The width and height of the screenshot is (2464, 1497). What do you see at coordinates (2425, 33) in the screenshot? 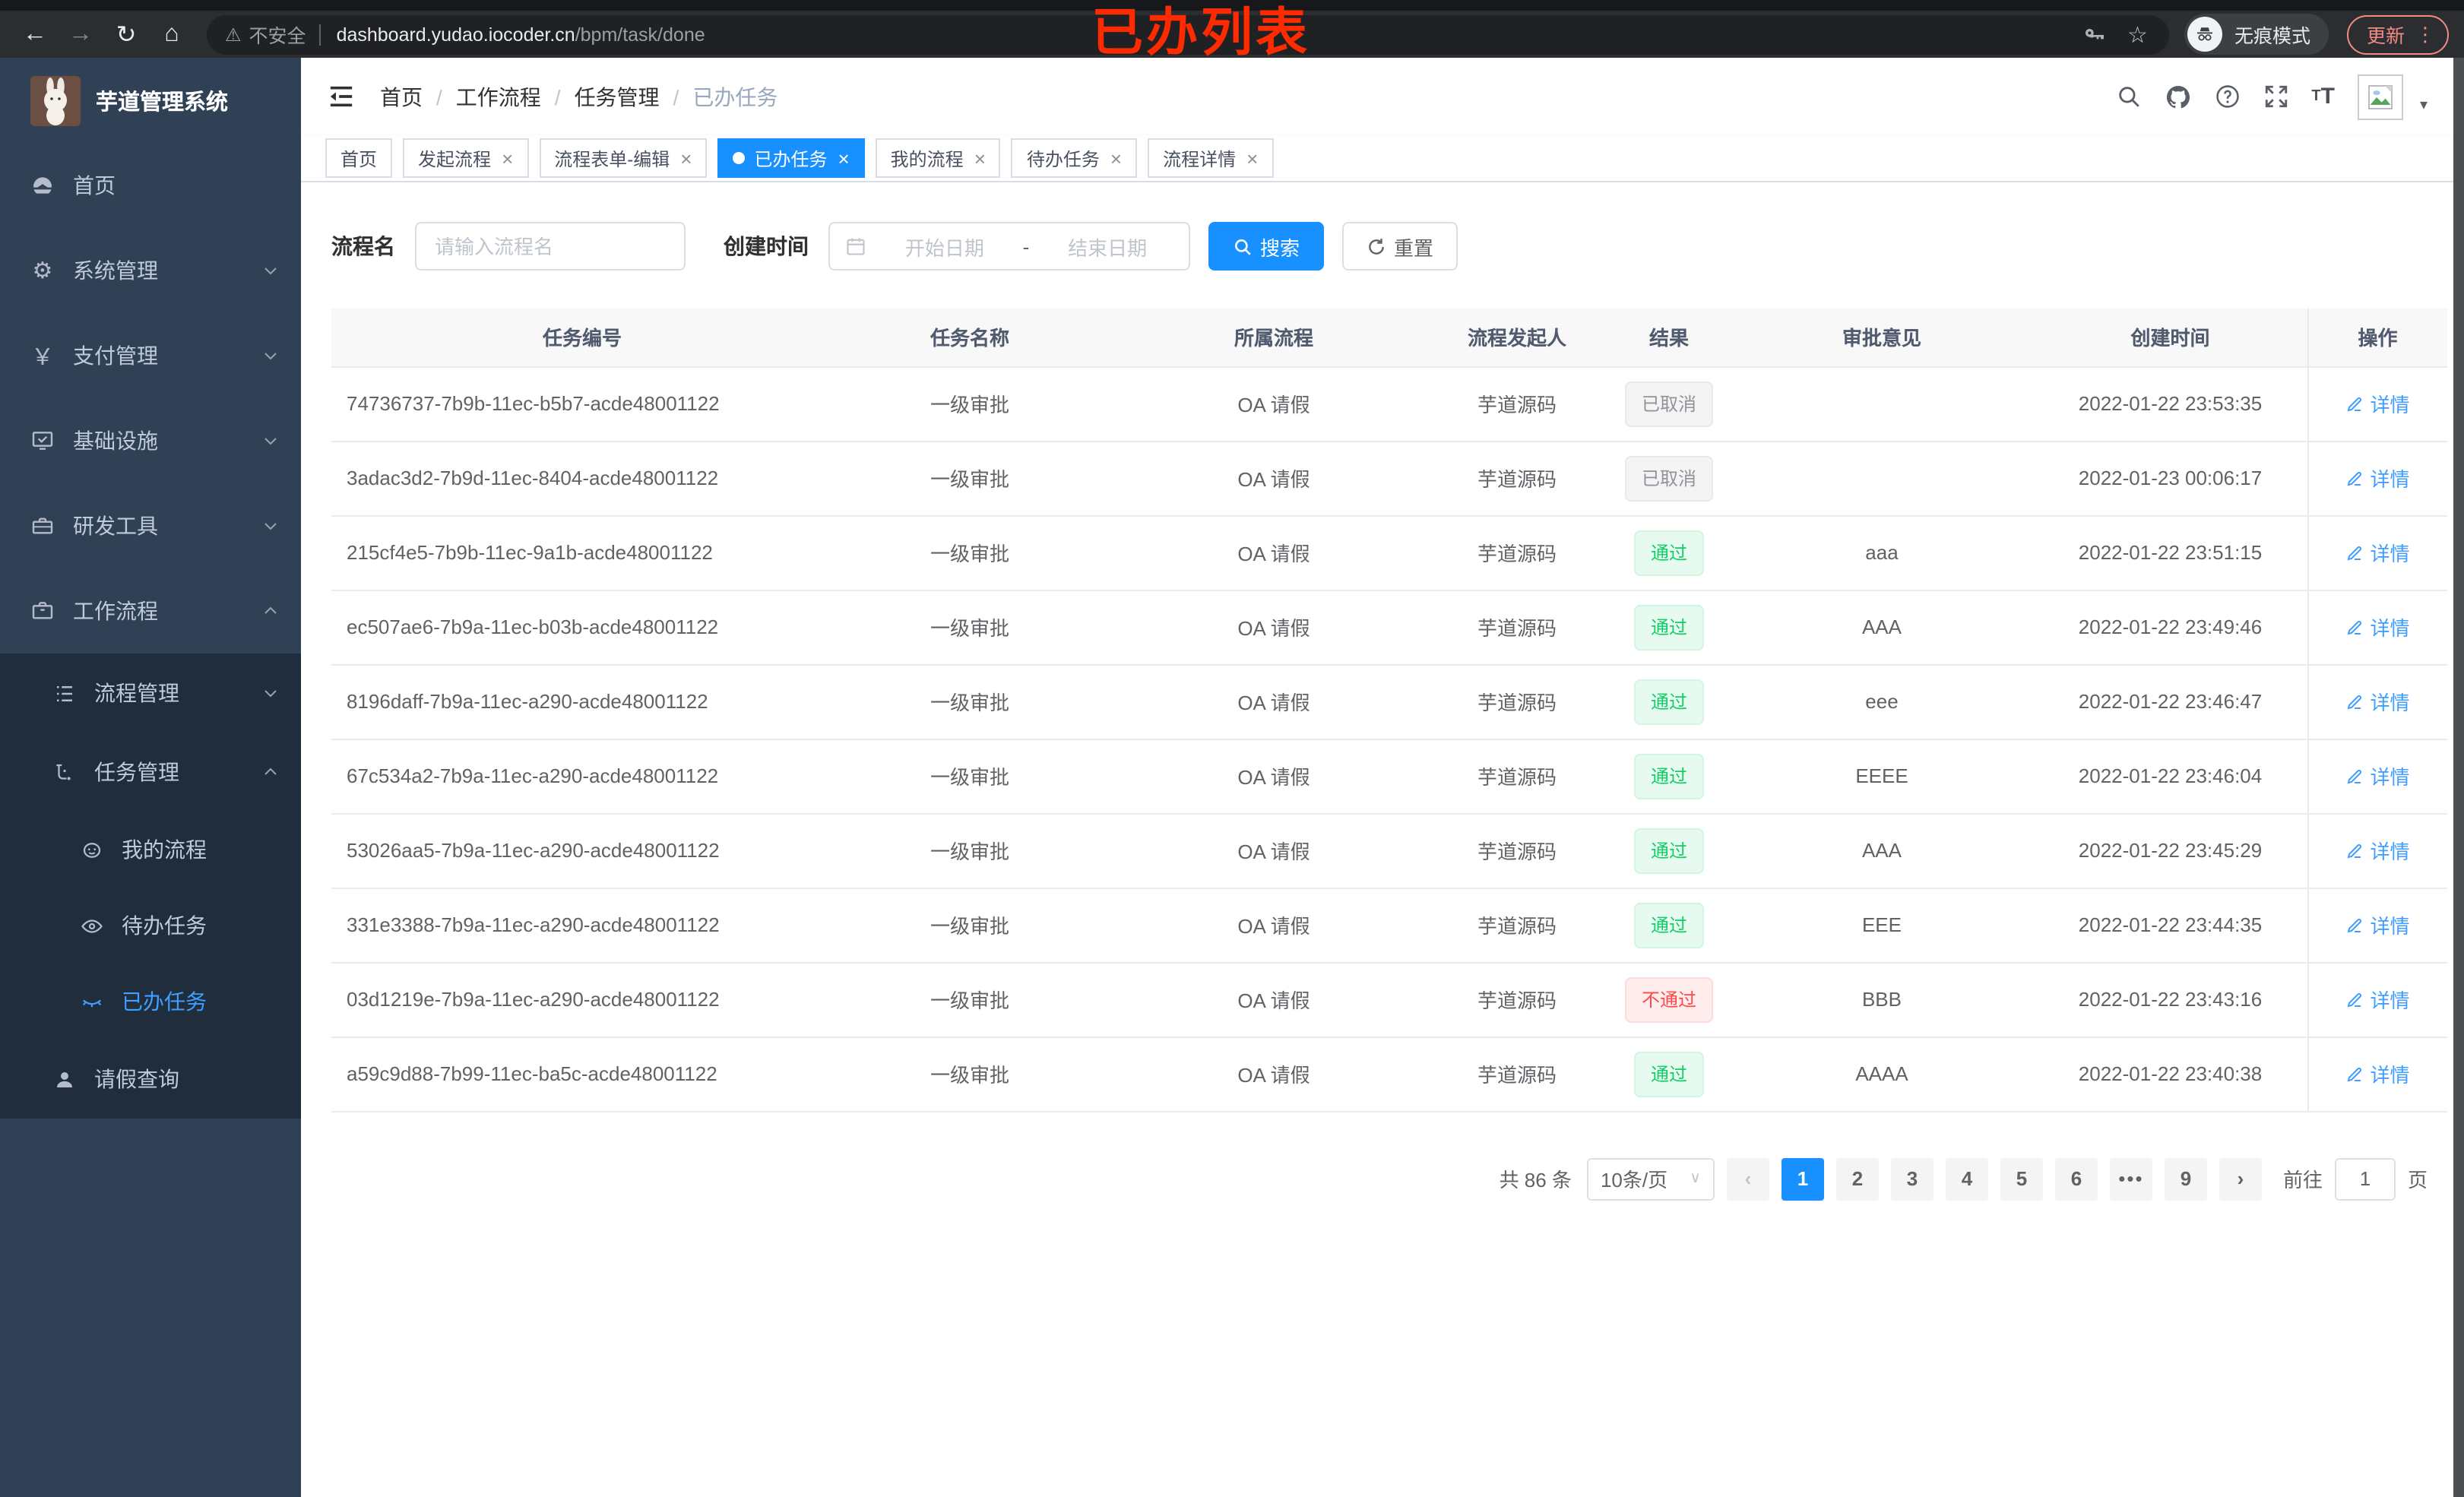
I see `browser-menu-kebab-icon: ⋮` at bounding box center [2425, 33].